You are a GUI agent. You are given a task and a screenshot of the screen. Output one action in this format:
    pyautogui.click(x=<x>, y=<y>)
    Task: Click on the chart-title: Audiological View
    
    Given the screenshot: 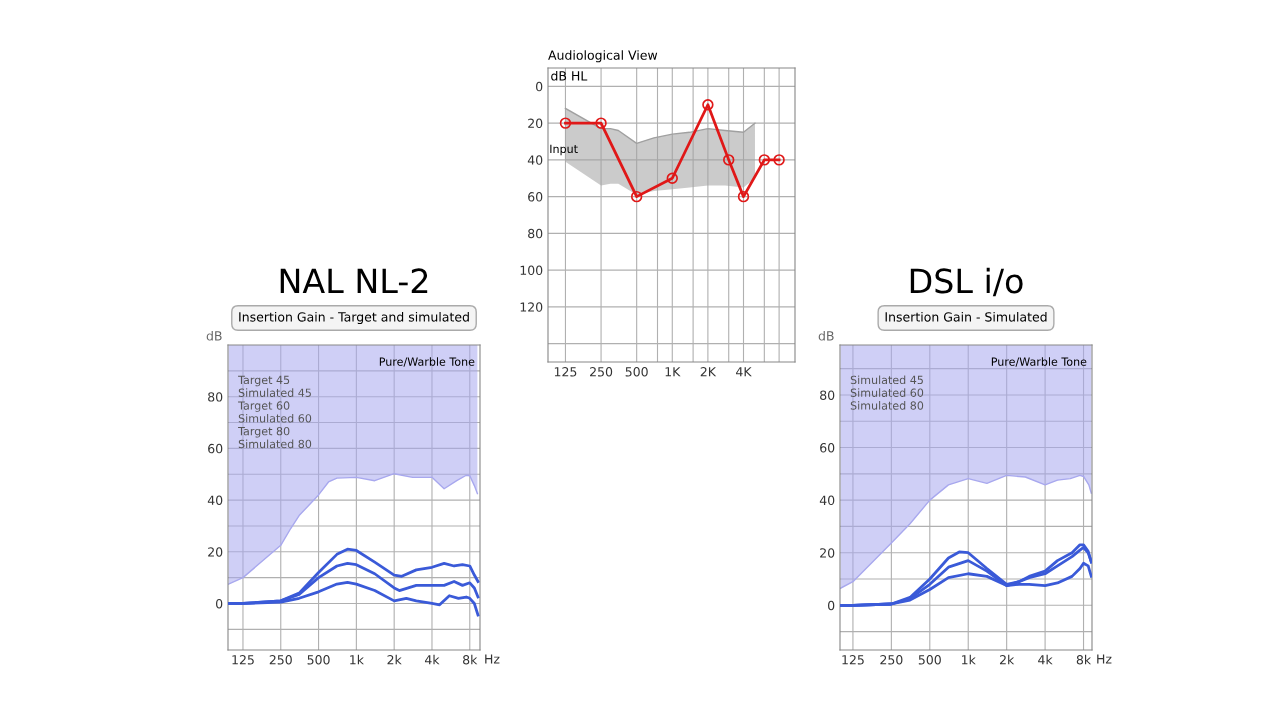 What is the action you would take?
    pyautogui.click(x=603, y=56)
    